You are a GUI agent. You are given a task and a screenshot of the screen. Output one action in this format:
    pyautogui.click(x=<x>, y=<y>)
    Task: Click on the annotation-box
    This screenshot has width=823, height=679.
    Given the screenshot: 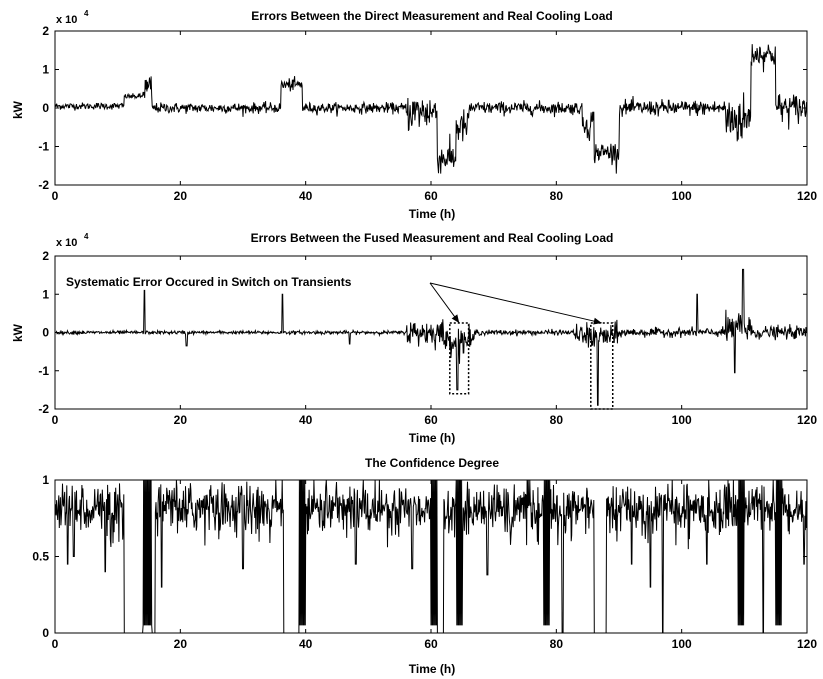 What is the action you would take?
    pyautogui.click(x=602, y=366)
    